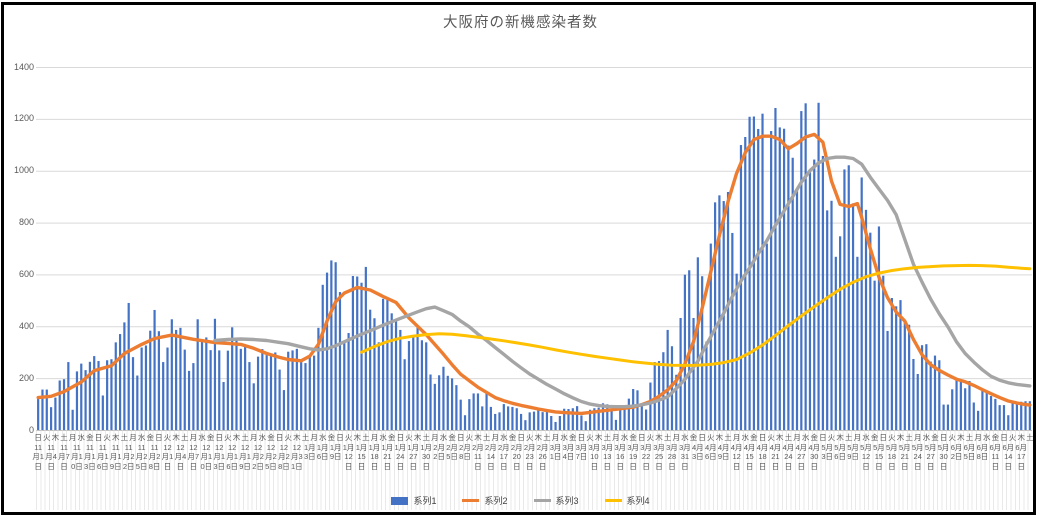 This screenshot has height=521, width=1041. What do you see at coordinates (659, 457) in the screenshot?
I see `x-axis-date-label: 3月25日` at bounding box center [659, 457].